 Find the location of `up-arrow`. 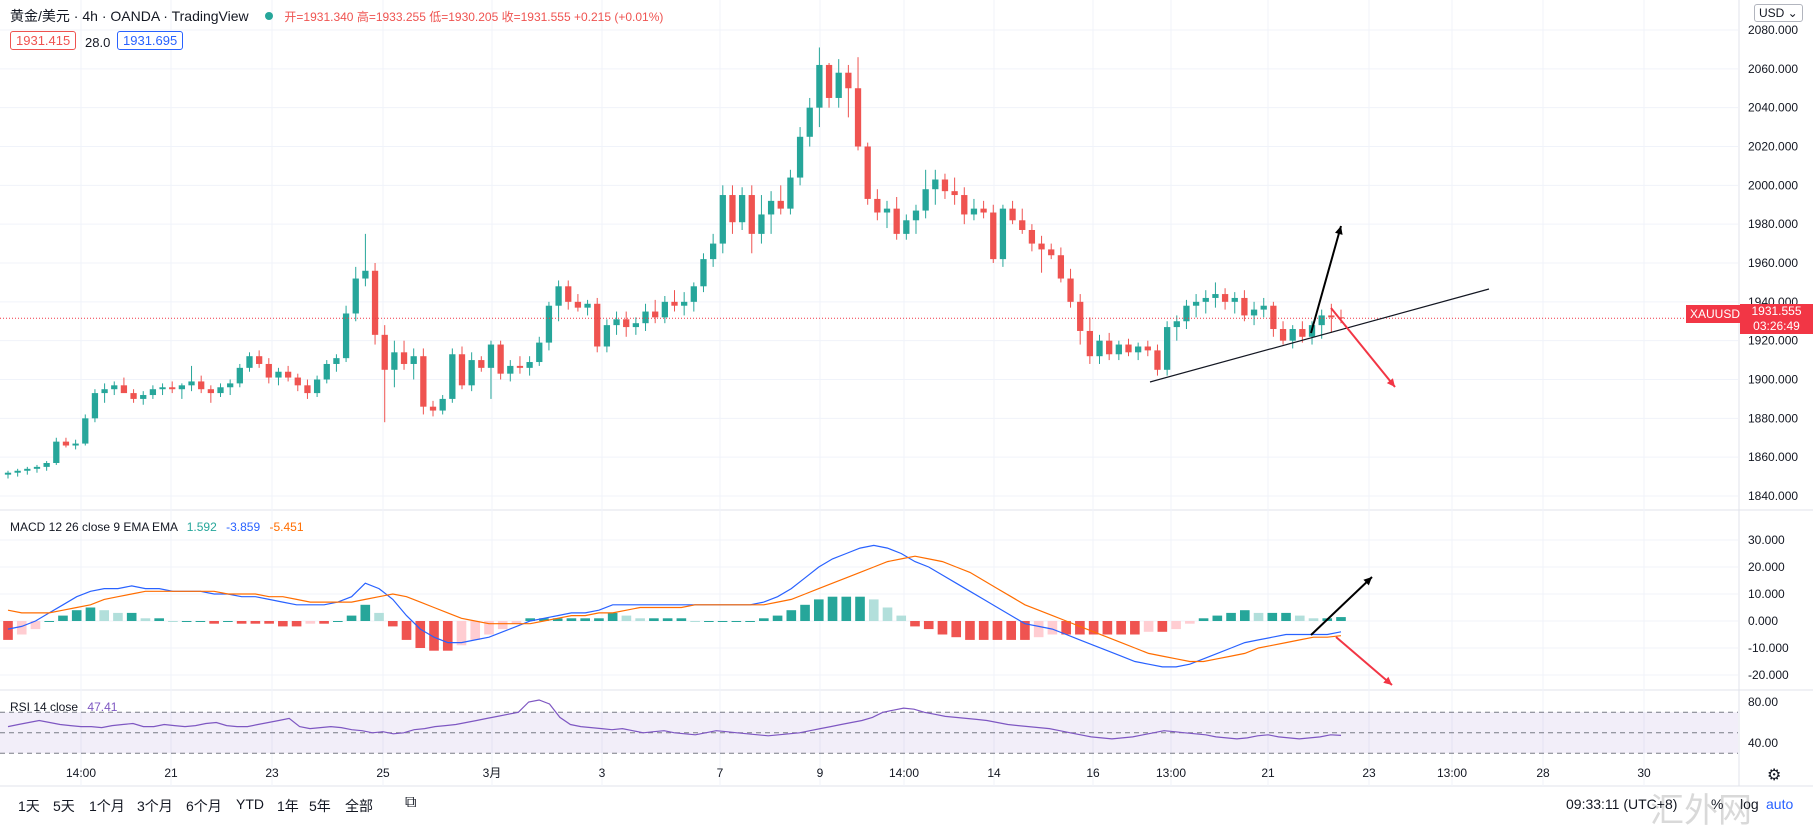

up-arrow is located at coordinates (1326, 279).